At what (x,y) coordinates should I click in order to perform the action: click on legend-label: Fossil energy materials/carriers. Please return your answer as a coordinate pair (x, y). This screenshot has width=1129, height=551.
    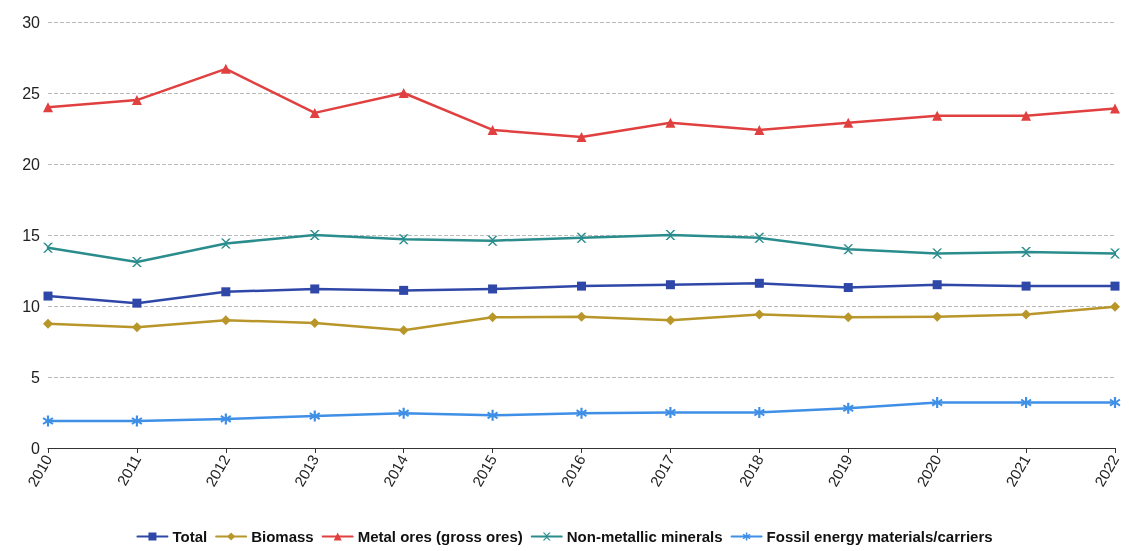
    Looking at the image, I should click on (879, 536).